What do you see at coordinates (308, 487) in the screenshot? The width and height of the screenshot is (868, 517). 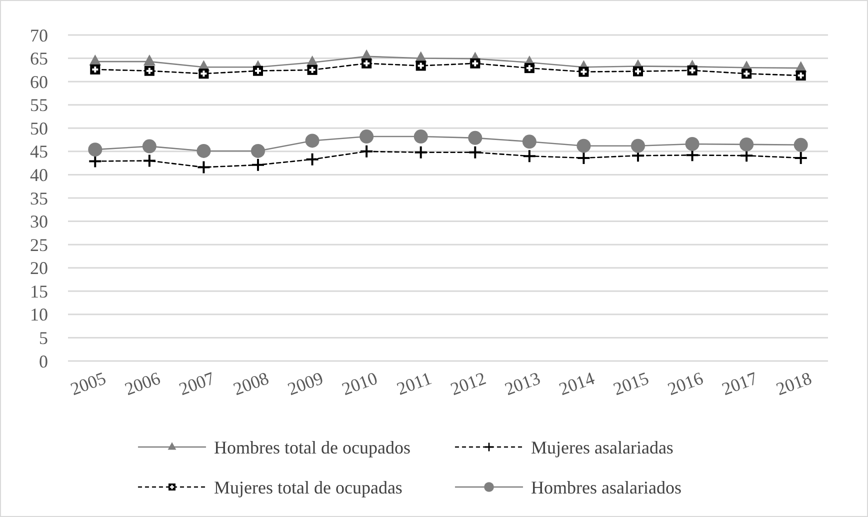 I see `legend-label: Mujeres total de ocupadas` at bounding box center [308, 487].